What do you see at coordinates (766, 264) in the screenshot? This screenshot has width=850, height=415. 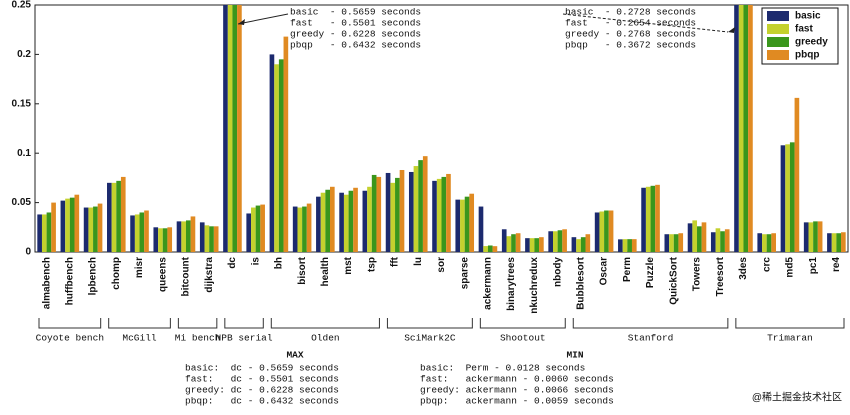 I see `x-tick-label: crc` at bounding box center [766, 264].